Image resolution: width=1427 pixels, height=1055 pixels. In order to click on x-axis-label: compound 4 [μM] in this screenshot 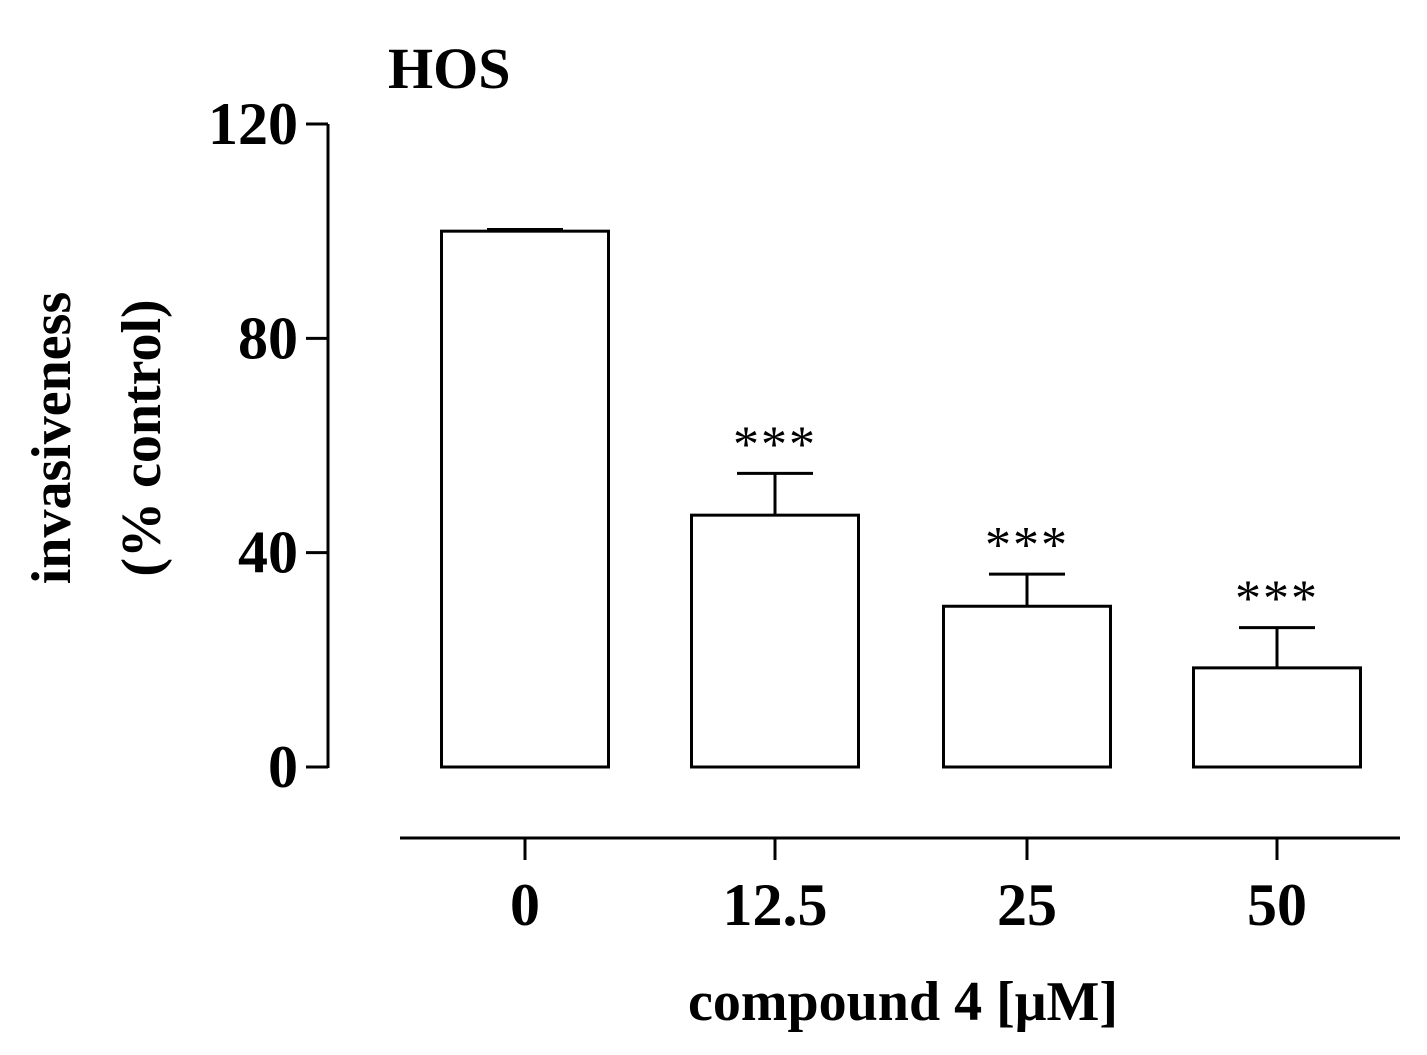, I will do `click(903, 1002)`.